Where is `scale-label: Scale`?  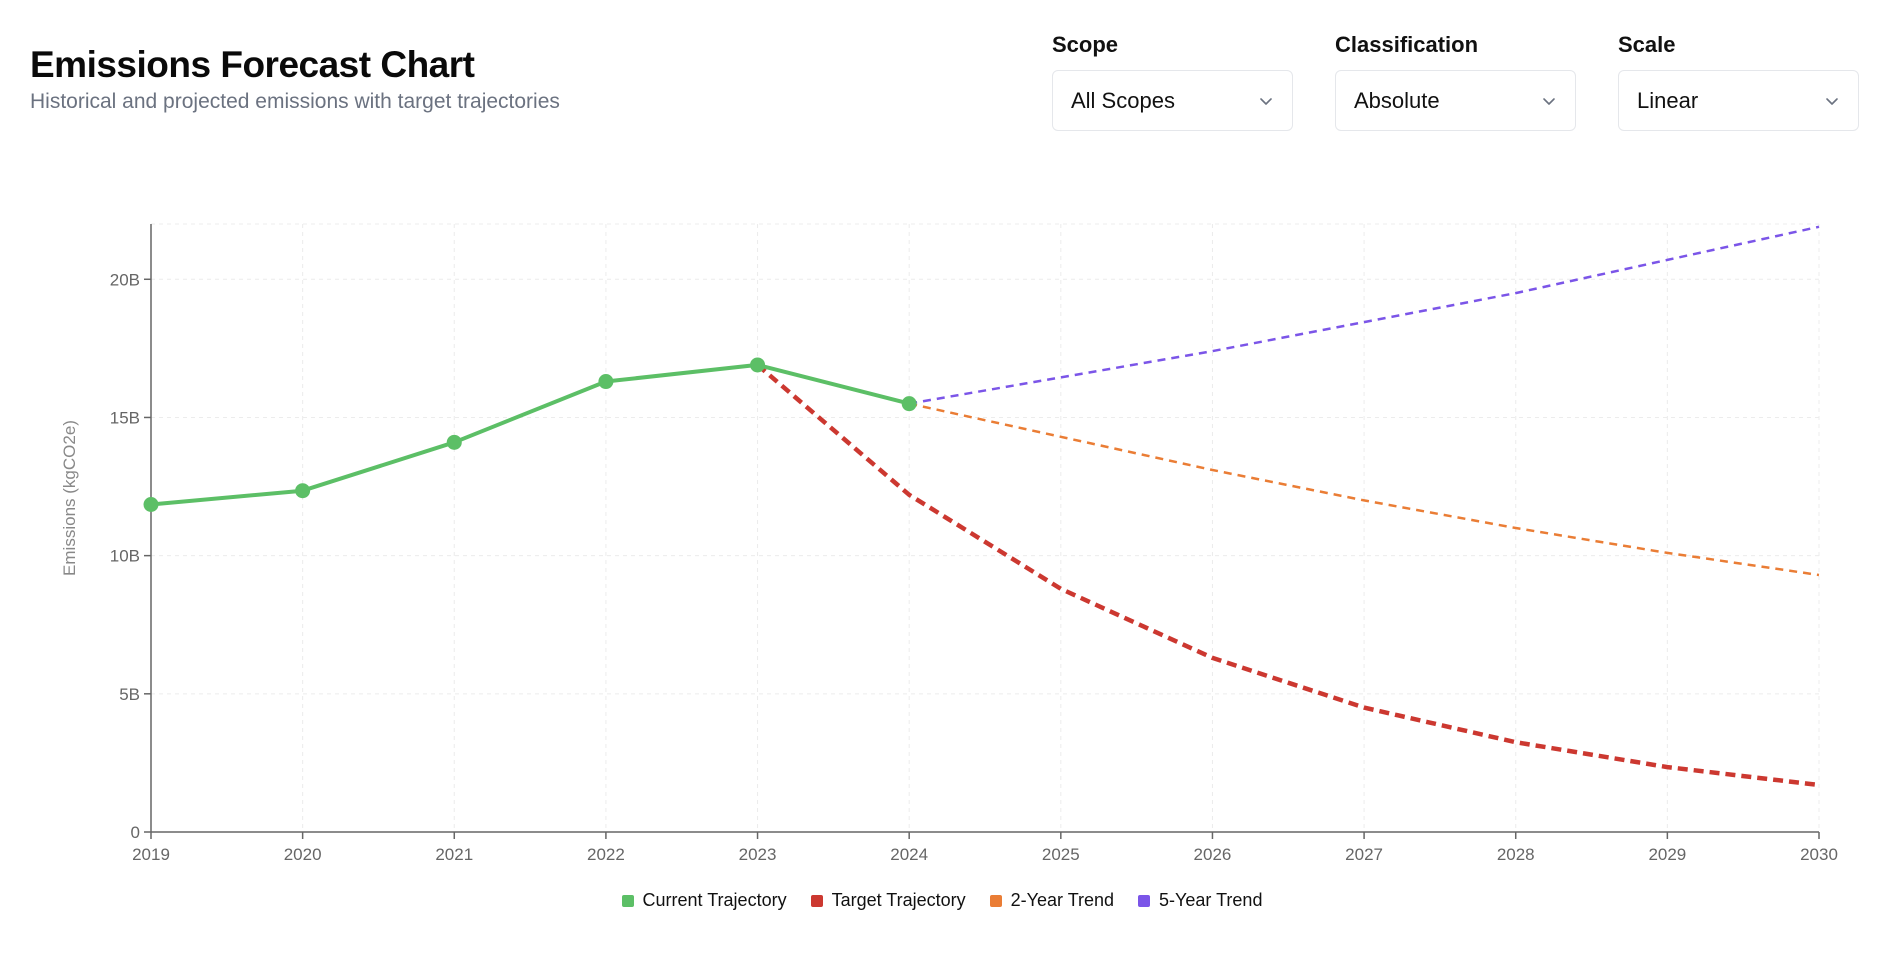
scale-label: Scale is located at coordinates (1647, 44).